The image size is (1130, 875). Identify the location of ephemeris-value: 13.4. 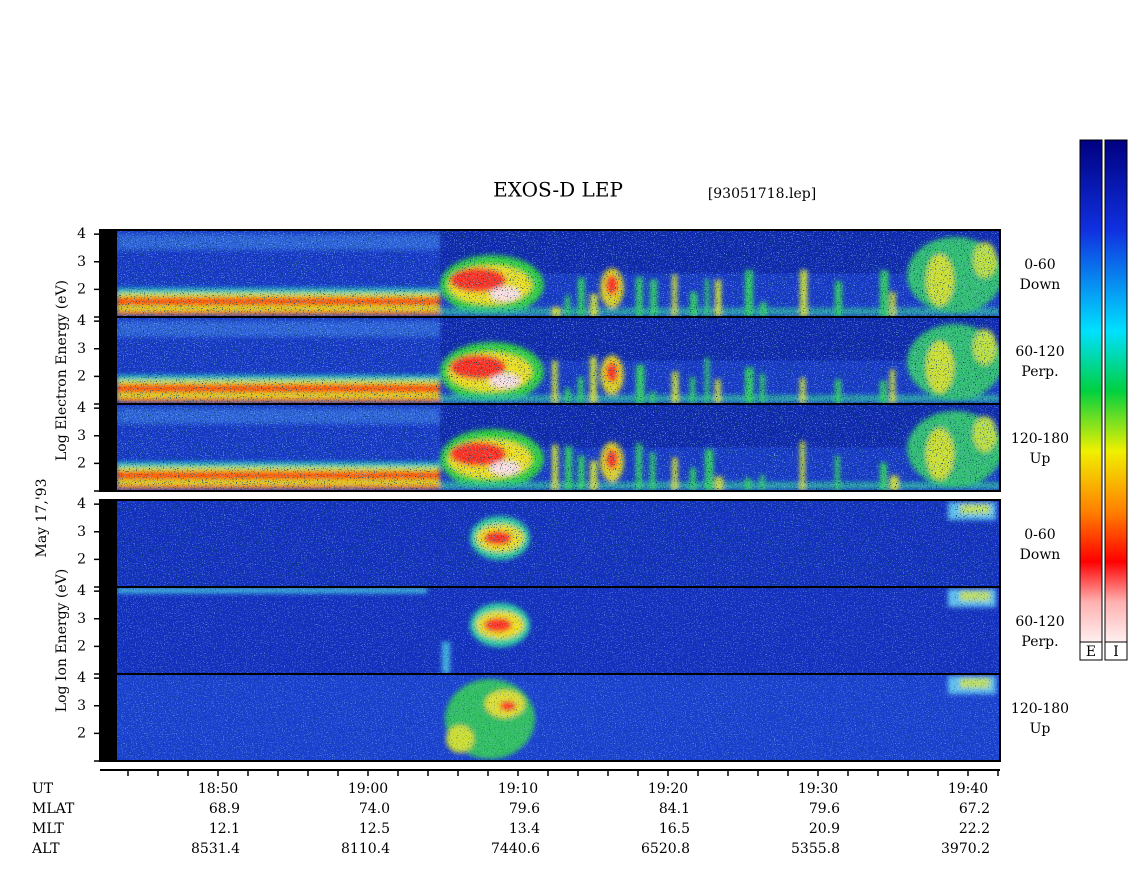
(524, 829).